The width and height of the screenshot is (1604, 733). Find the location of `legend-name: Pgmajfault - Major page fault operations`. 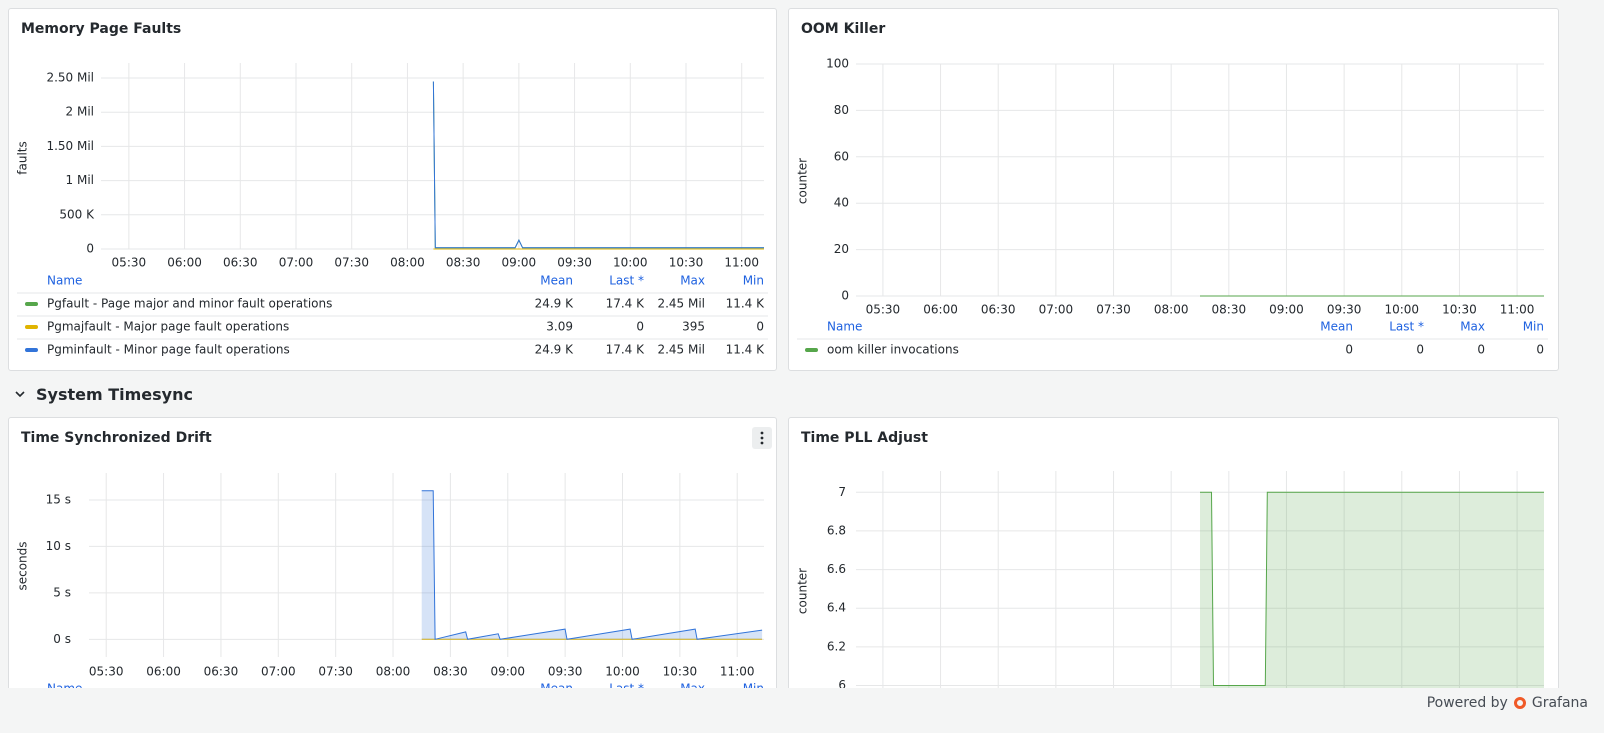

legend-name: Pgmajfault - Major page fault operations is located at coordinates (168, 327).